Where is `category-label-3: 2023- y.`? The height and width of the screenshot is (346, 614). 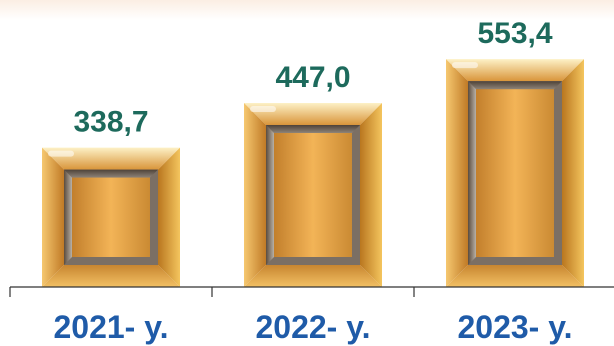 category-label-3: 2023- y. is located at coordinates (514, 327).